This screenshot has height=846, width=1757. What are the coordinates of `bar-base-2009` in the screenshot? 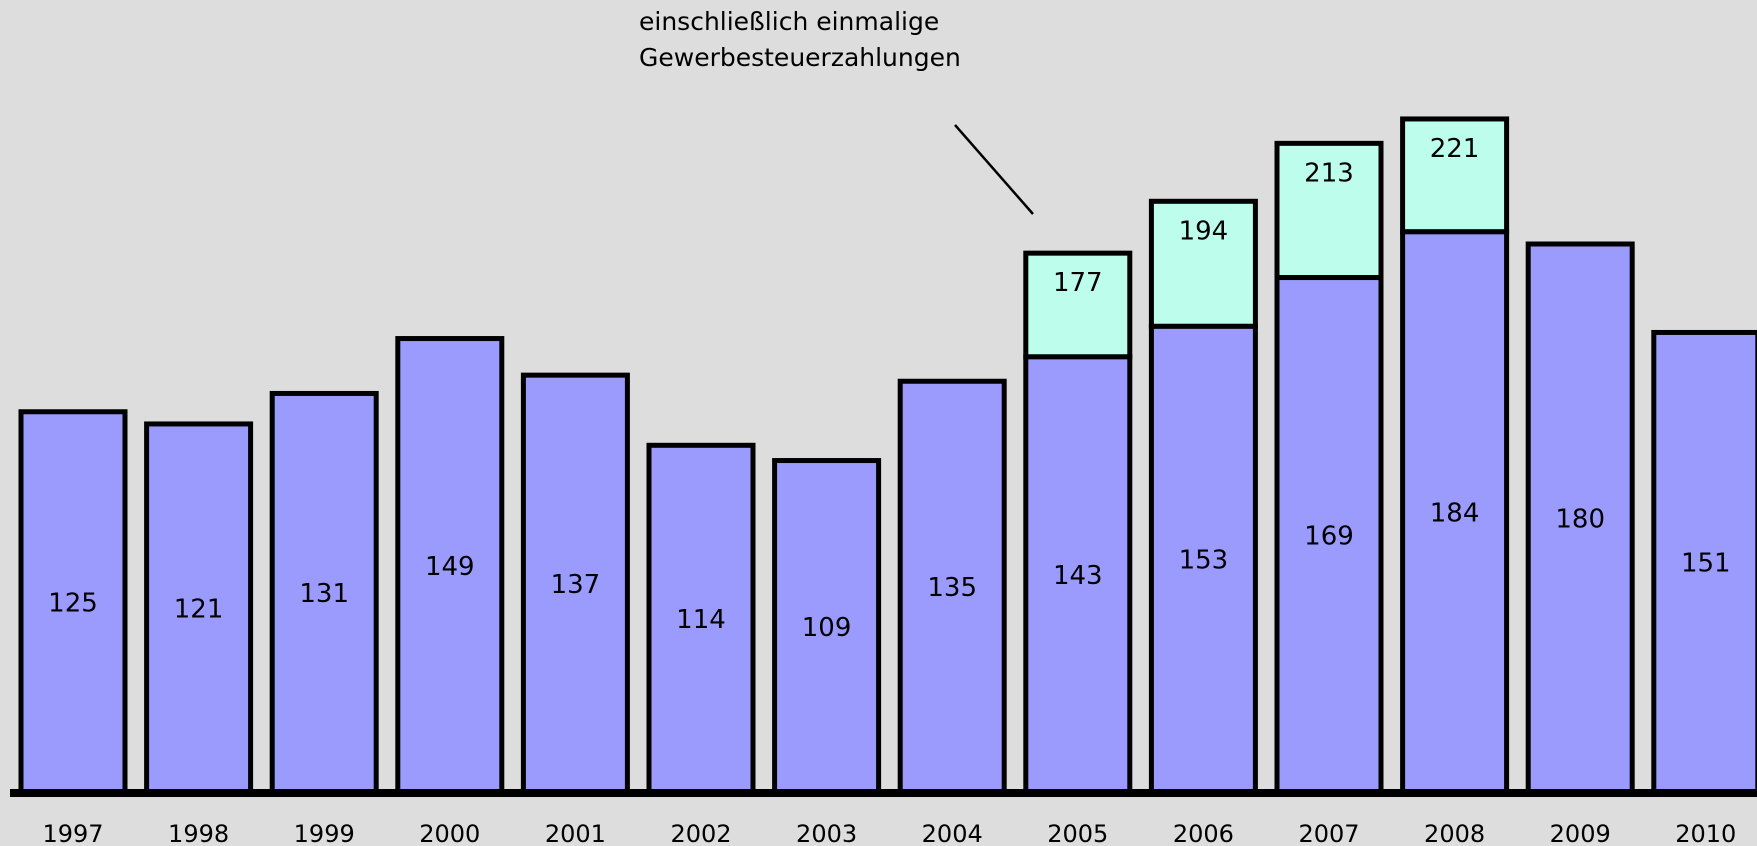 It's located at (1580, 518).